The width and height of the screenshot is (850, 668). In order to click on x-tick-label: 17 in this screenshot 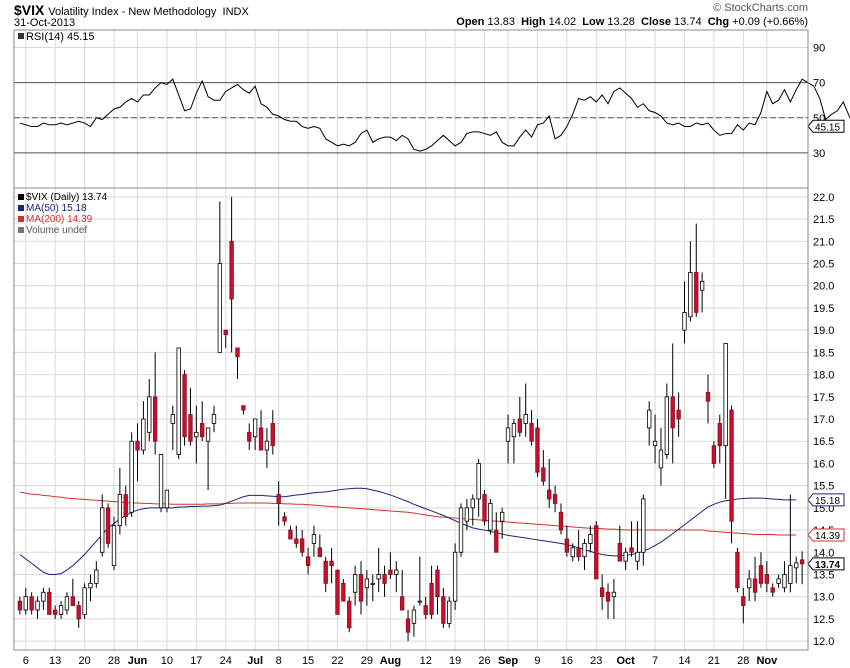, I will do `click(196, 661)`.